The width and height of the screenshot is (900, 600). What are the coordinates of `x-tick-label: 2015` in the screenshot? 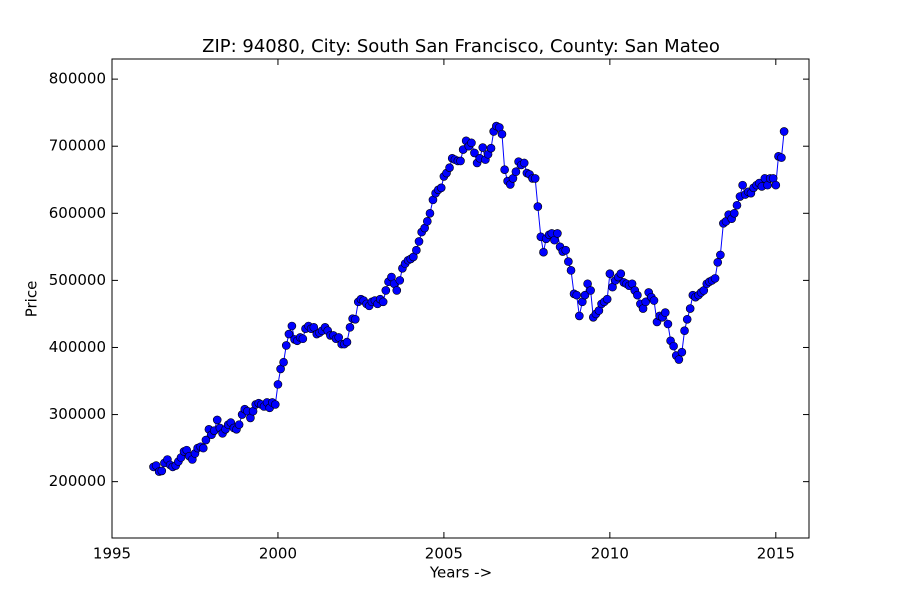 It's located at (776, 554).